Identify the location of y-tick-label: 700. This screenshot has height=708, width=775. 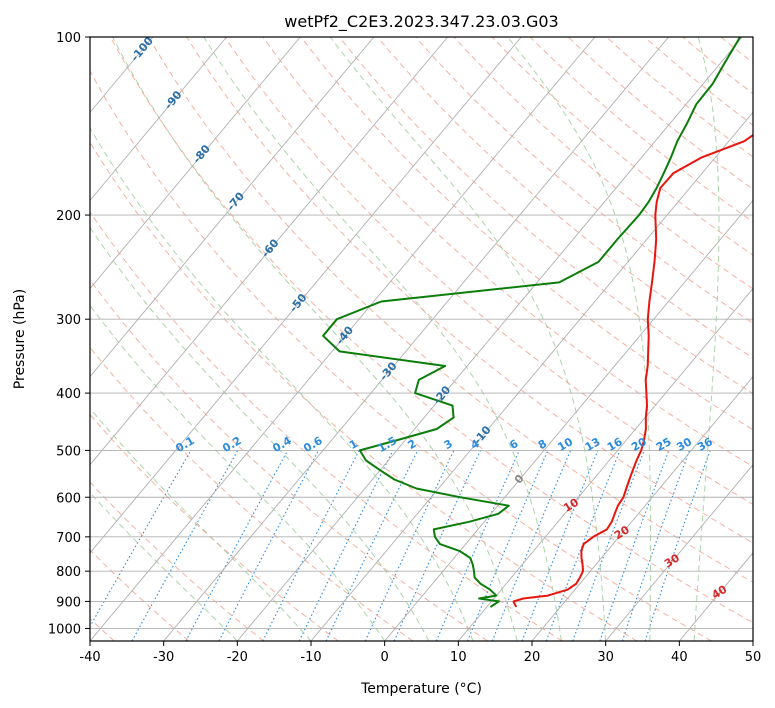
(68, 538).